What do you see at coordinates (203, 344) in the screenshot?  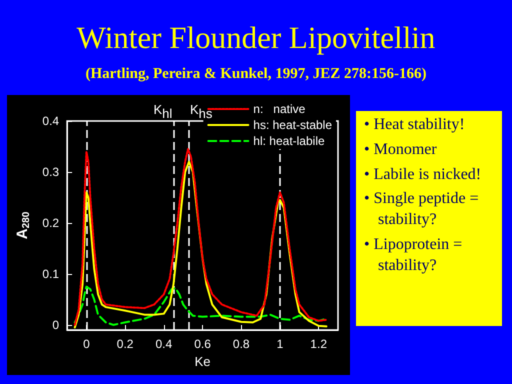 I see `x-tick-label: 0.6` at bounding box center [203, 344].